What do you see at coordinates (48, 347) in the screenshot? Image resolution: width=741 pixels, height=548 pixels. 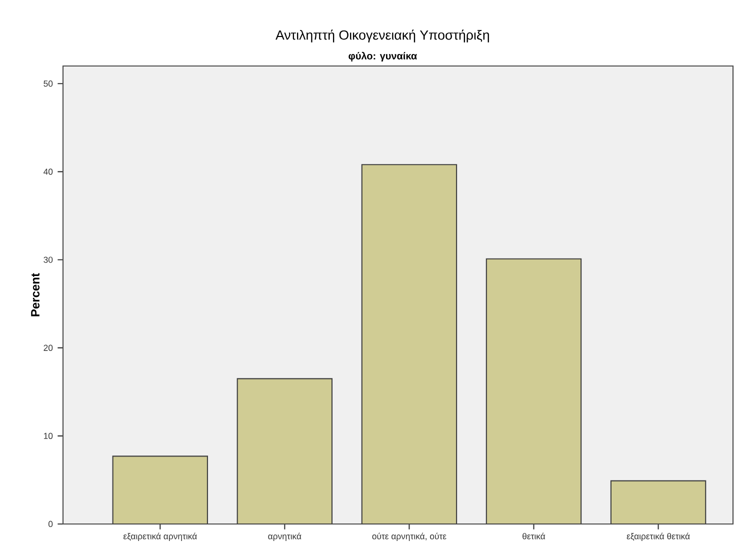 I see `y-tick-label: 20` at bounding box center [48, 347].